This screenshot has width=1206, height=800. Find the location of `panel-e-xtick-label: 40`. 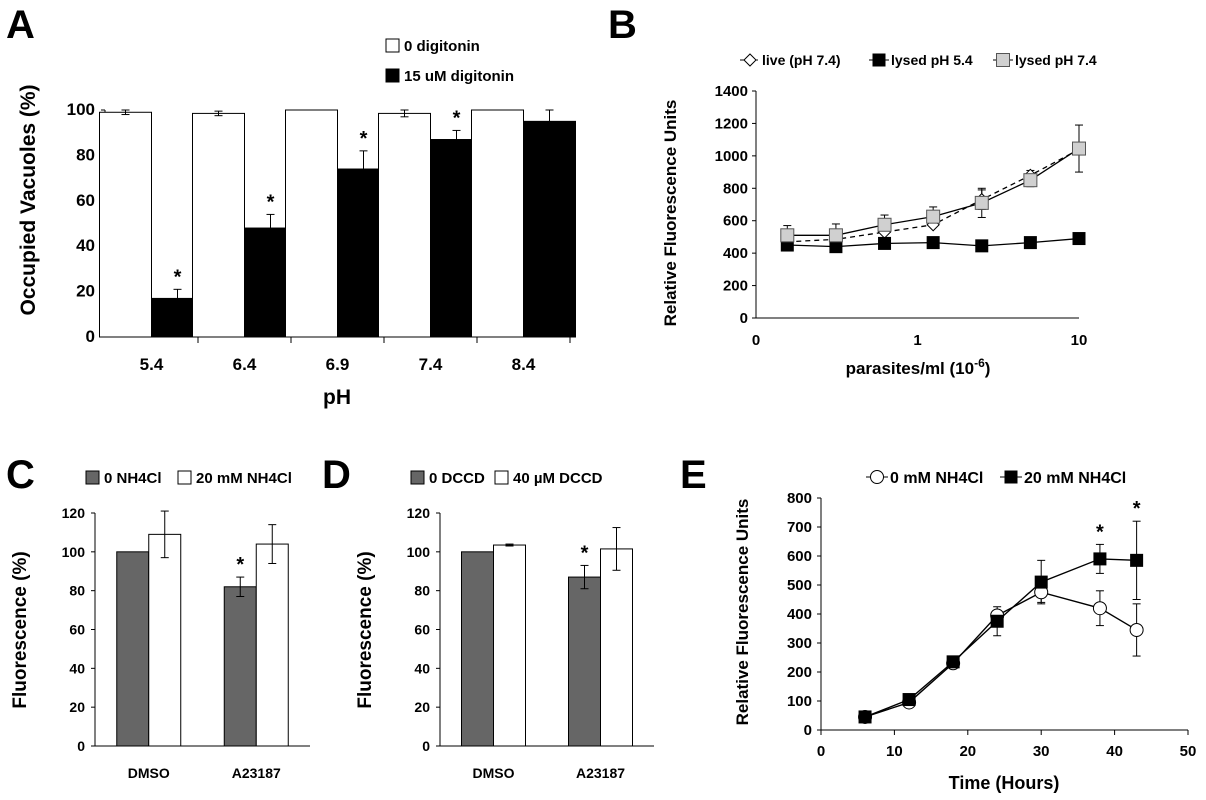

panel-e-xtick-label: 40 is located at coordinates (1114, 751).